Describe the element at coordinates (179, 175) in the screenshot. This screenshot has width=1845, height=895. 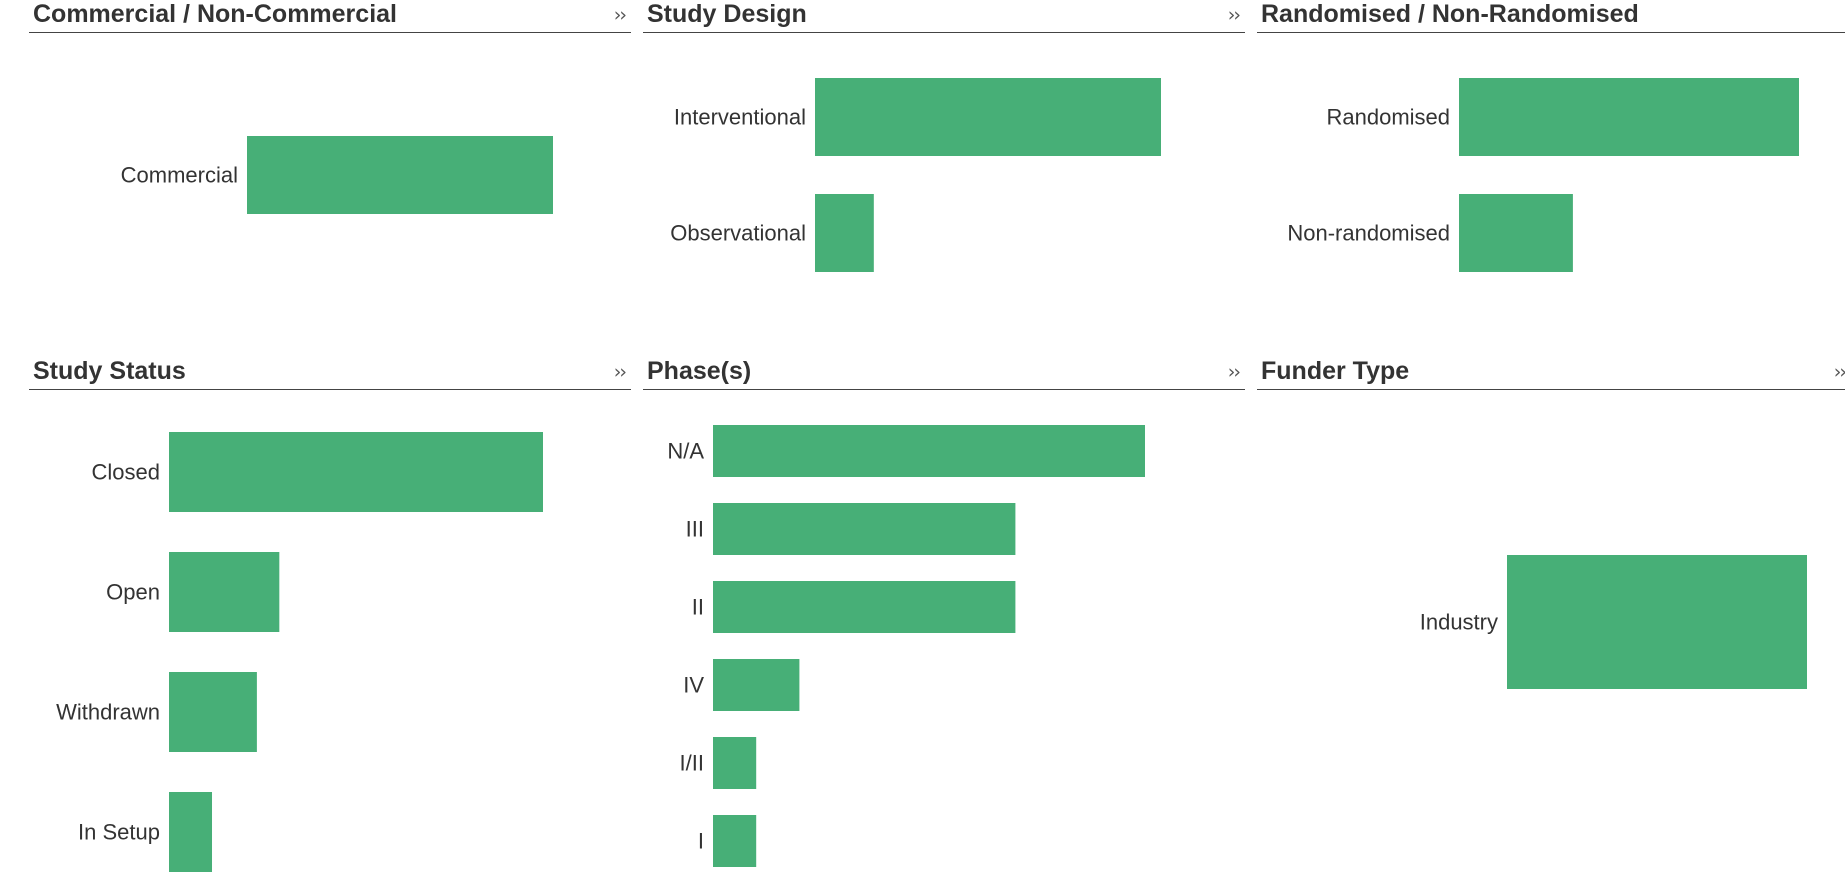
I see `category-label: Commercial` at that location.